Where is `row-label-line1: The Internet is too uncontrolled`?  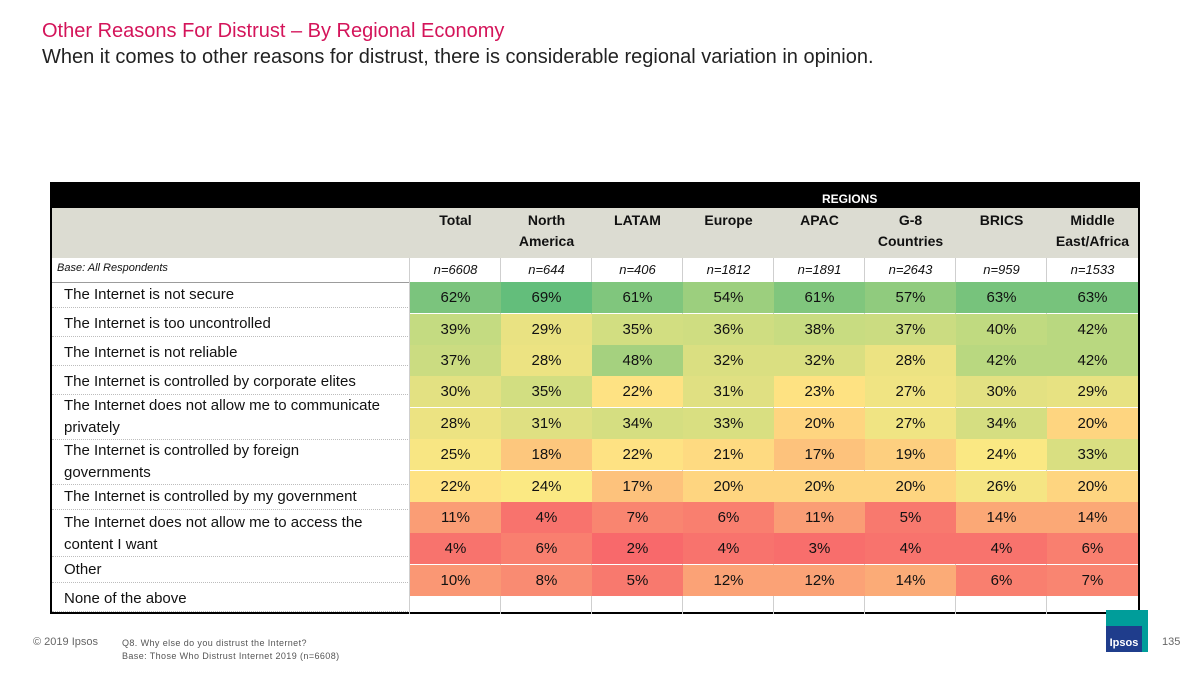 row-label-line1: The Internet is too uncontrolled is located at coordinates (167, 323).